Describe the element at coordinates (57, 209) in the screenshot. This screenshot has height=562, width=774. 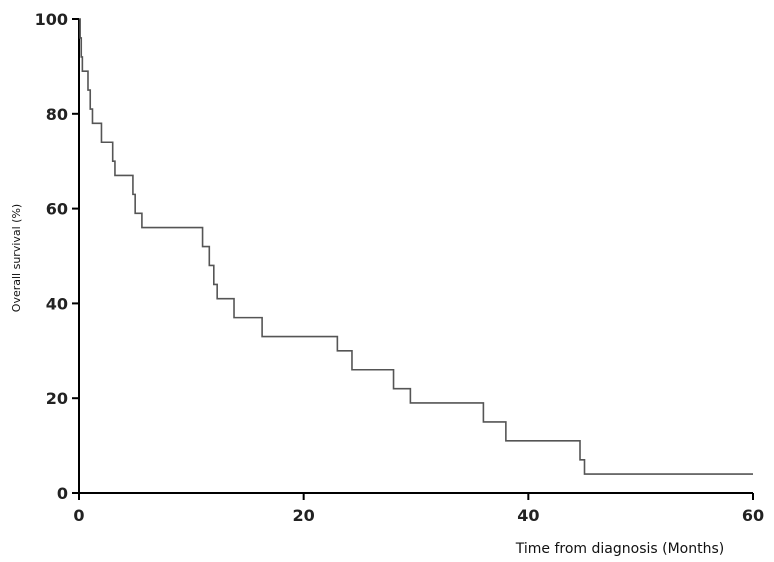
I see `y-tick-label: 60` at that location.